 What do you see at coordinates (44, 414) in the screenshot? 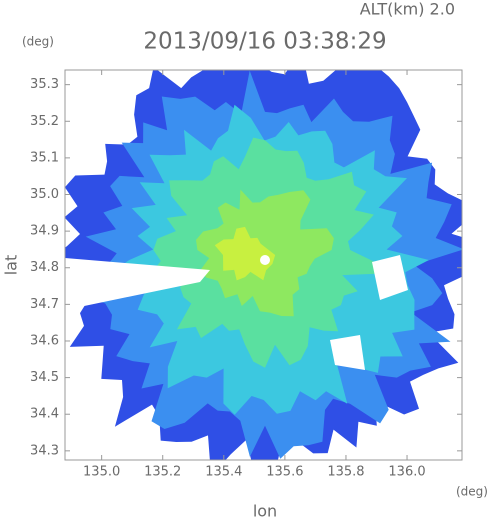
I see `y-tick-label: 34.4` at bounding box center [44, 414].